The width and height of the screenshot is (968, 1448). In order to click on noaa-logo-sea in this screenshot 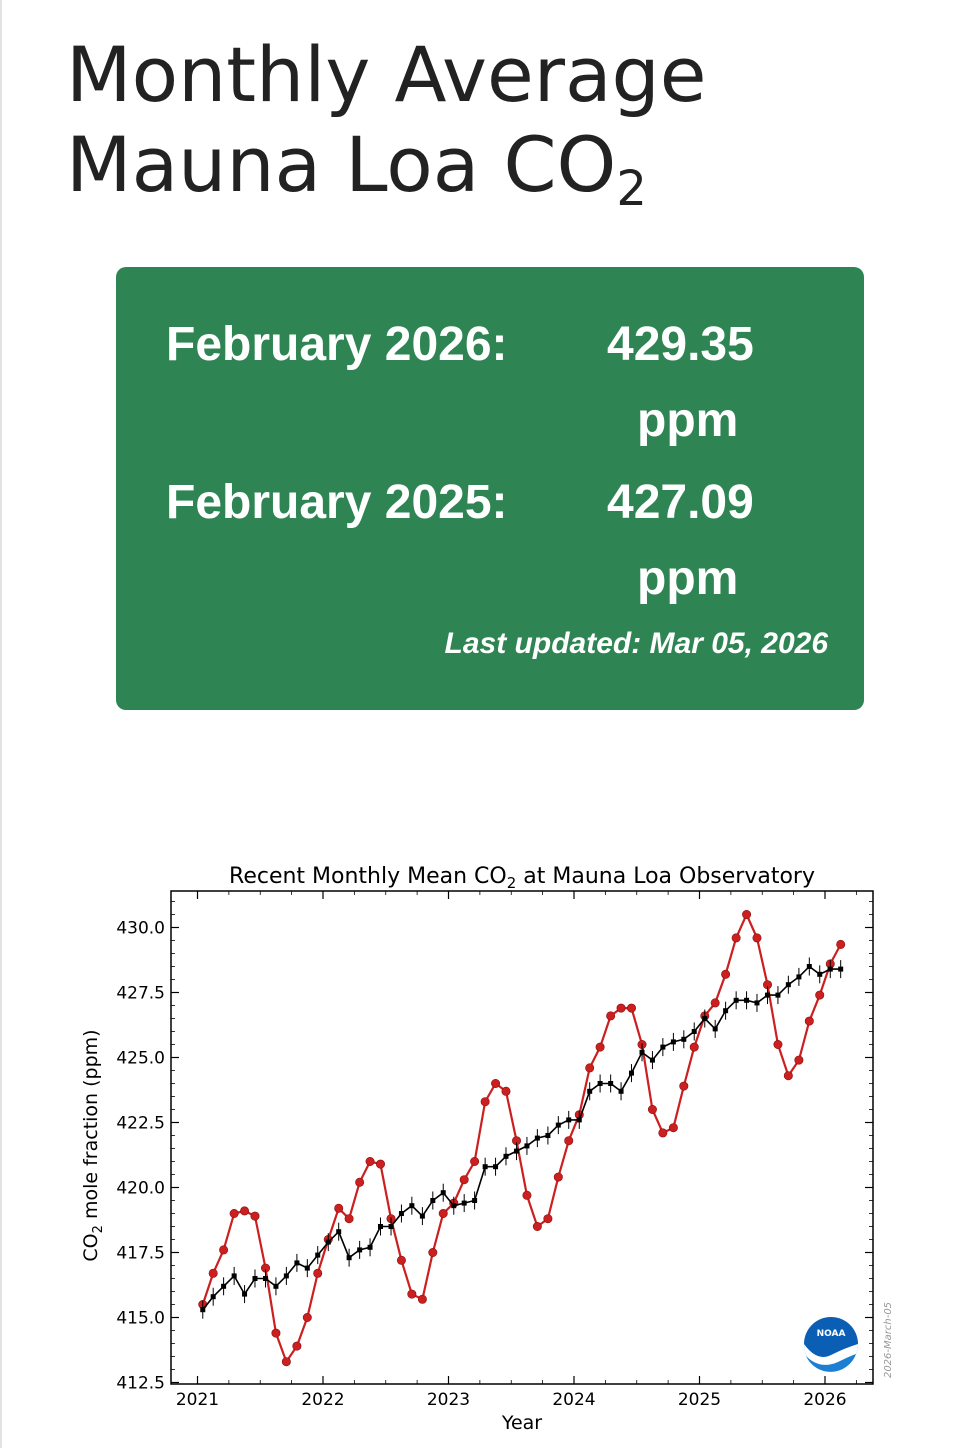, I will do `click(831, 1363)`.